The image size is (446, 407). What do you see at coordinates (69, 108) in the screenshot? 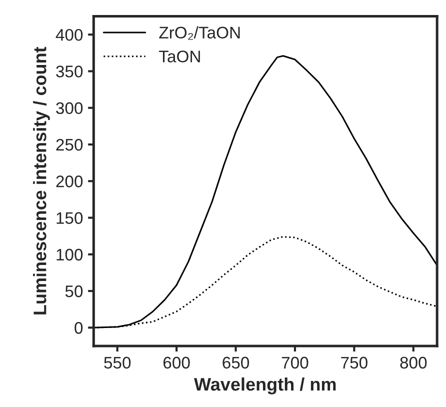
I see `y-tick-label: 300` at bounding box center [69, 108].